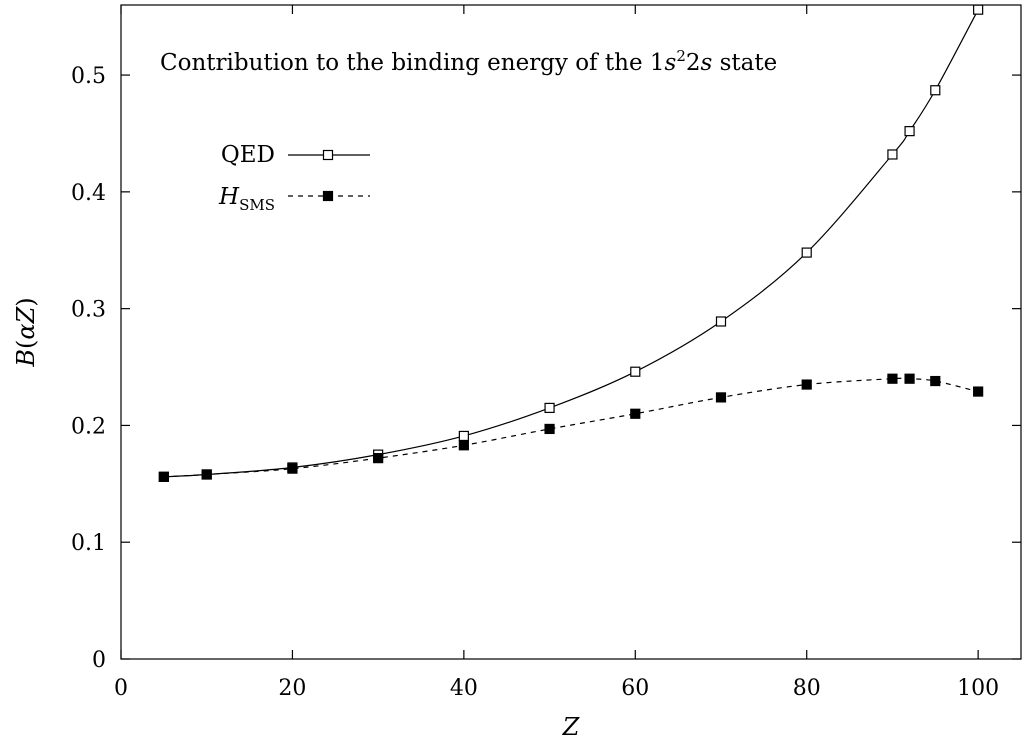 The image size is (1030, 742). Describe the element at coordinates (246, 199) in the screenshot. I see `legend-label-hsms: HSMS` at that location.